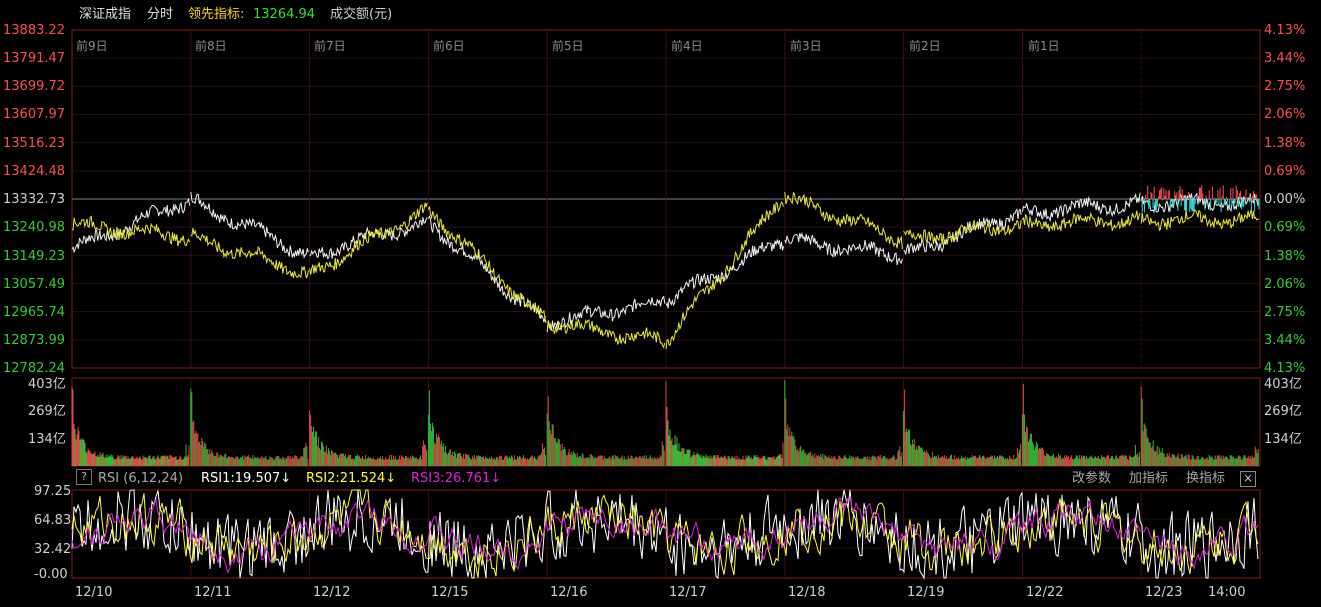 This screenshot has width=1321, height=607. Describe the element at coordinates (53, 549) in the screenshot. I see `rsi-axis-label: 32.42` at that location.